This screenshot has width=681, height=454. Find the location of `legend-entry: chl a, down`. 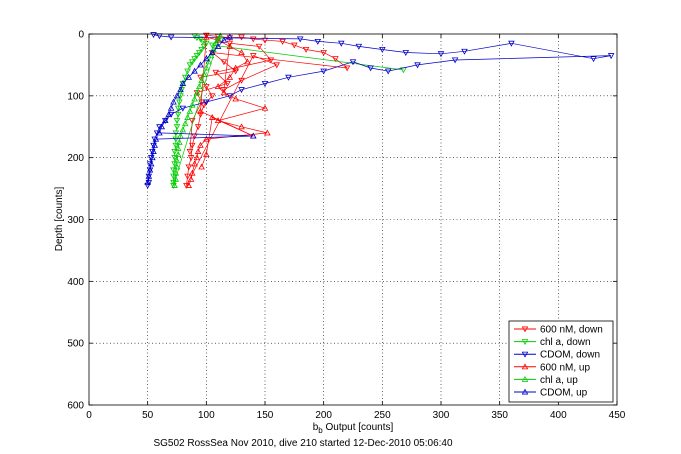

legend-entry: chl a, down is located at coordinates (552, 342).